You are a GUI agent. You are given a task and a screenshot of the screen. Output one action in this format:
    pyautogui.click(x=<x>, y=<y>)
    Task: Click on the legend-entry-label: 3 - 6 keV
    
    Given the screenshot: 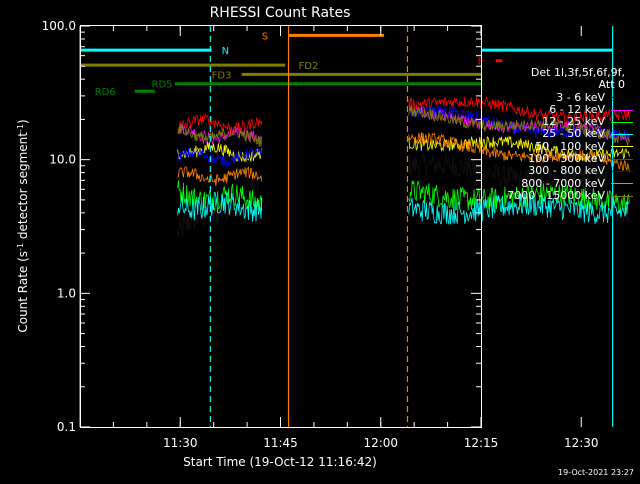 What is the action you would take?
    pyautogui.click(x=580, y=97)
    